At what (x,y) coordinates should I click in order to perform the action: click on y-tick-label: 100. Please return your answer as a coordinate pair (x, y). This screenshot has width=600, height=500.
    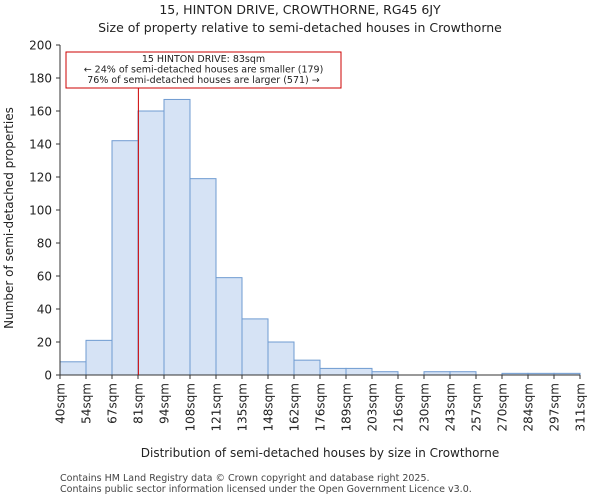
    Looking at the image, I should click on (40, 211).